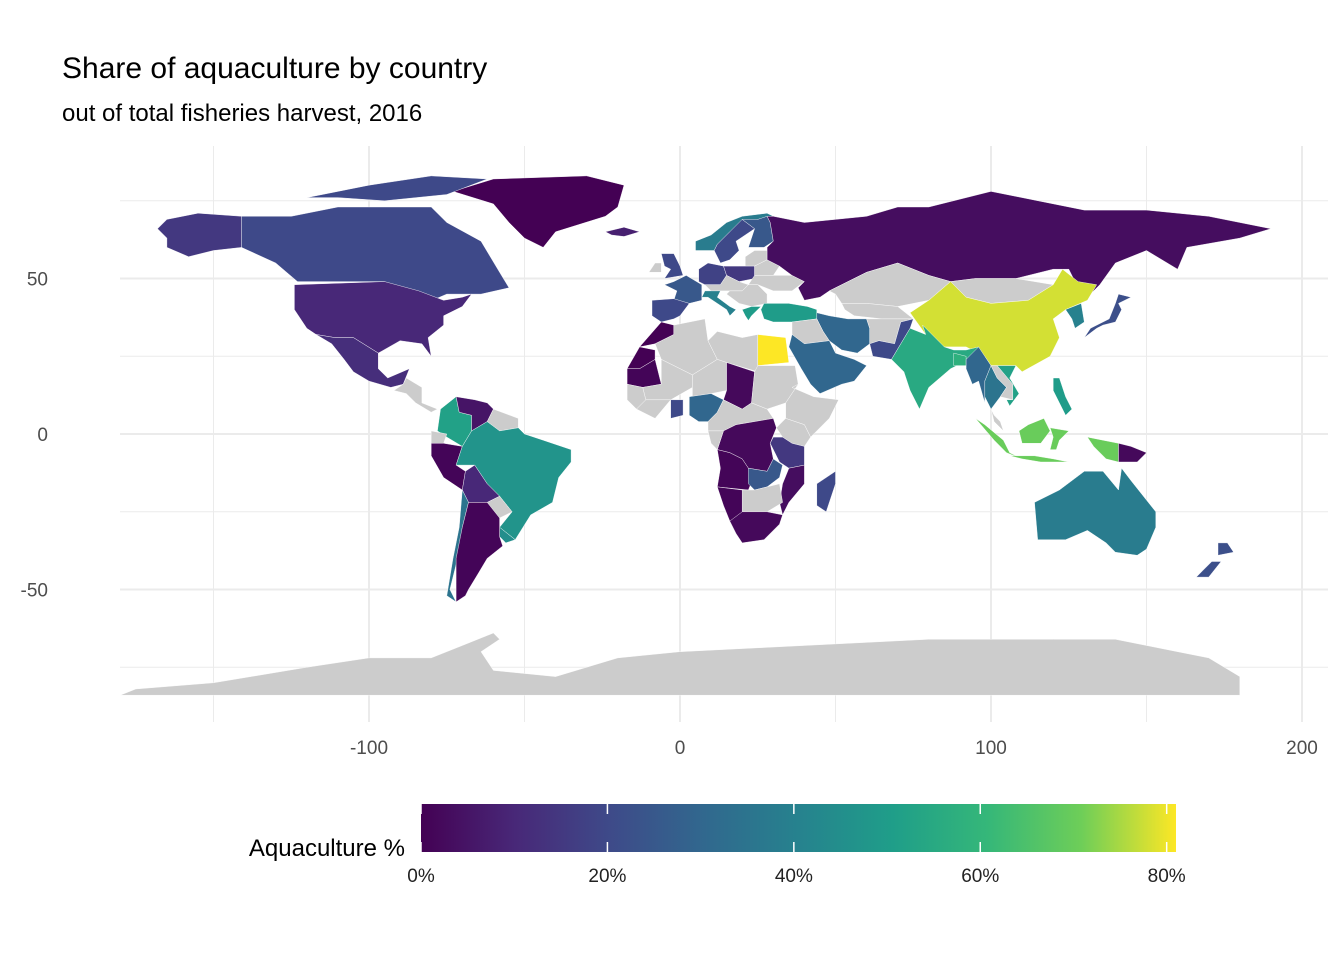 This screenshot has height=960, width=1344. Describe the element at coordinates (747, 295) in the screenshot. I see `region-balkans` at that location.